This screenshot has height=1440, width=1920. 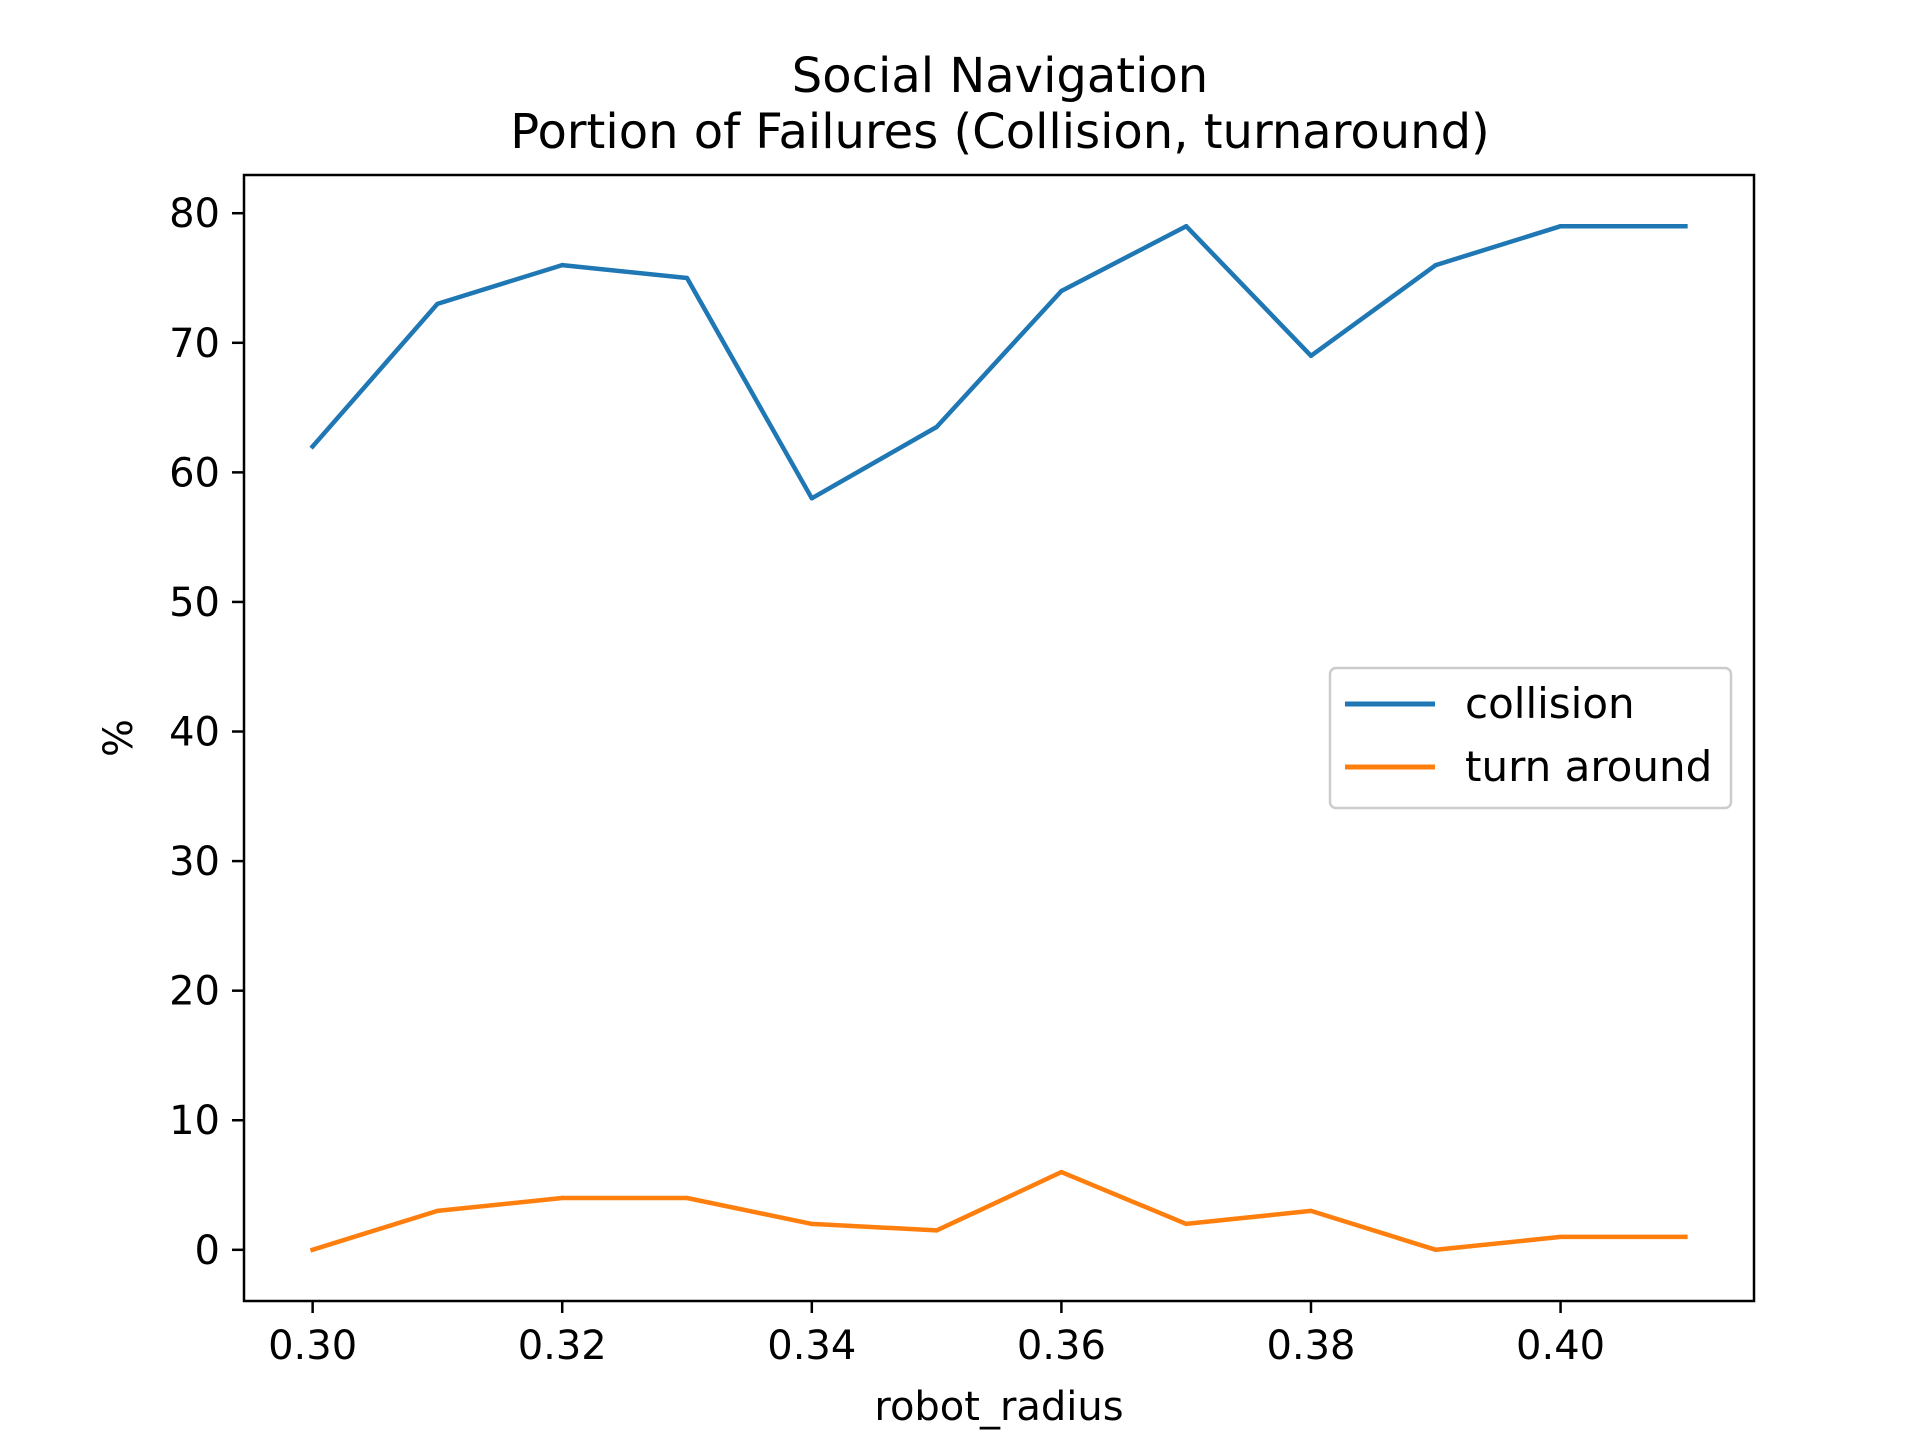 What do you see at coordinates (562, 1346) in the screenshot?
I see `x-tick-label: 0.32` at bounding box center [562, 1346].